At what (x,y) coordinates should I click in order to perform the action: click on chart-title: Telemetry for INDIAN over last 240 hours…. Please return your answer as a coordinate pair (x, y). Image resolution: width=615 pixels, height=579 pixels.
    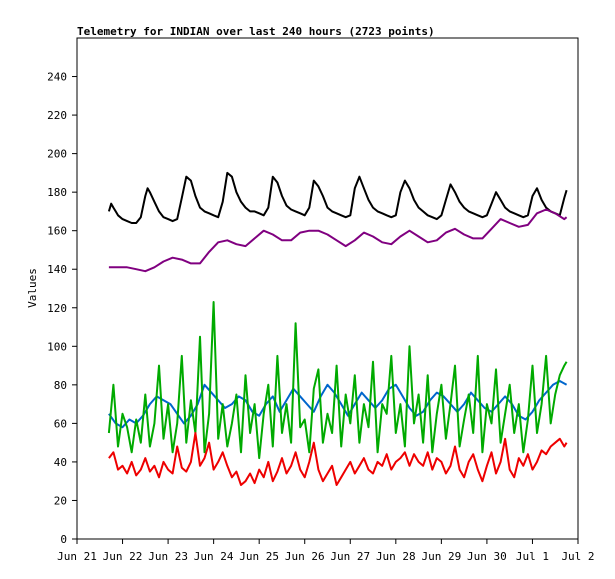
    Looking at the image, I should click on (256, 31).